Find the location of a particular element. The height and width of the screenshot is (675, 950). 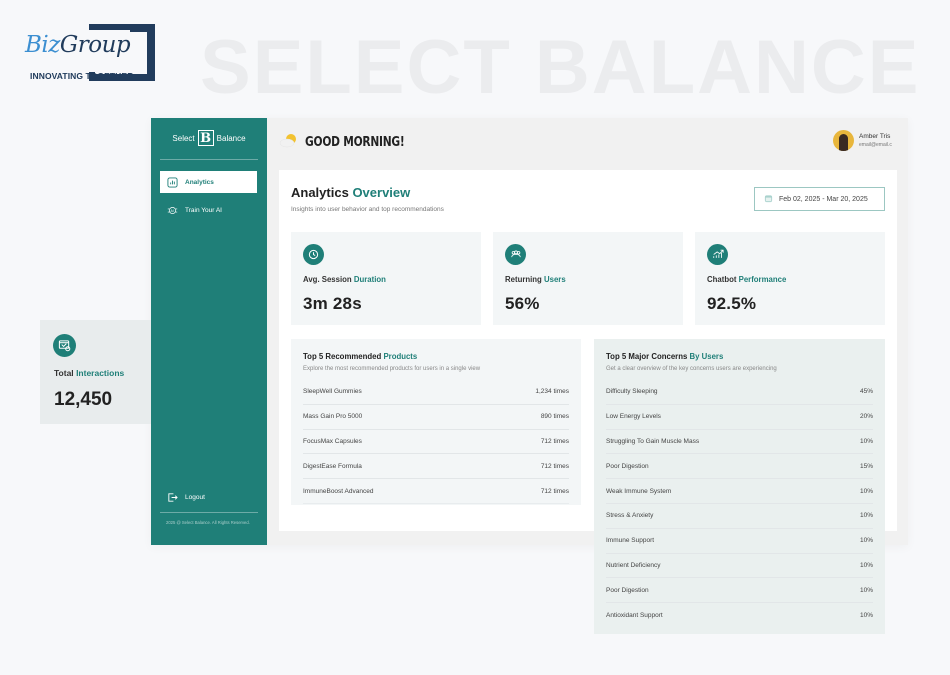

svg-text: AI is located at coordinates (172, 210).